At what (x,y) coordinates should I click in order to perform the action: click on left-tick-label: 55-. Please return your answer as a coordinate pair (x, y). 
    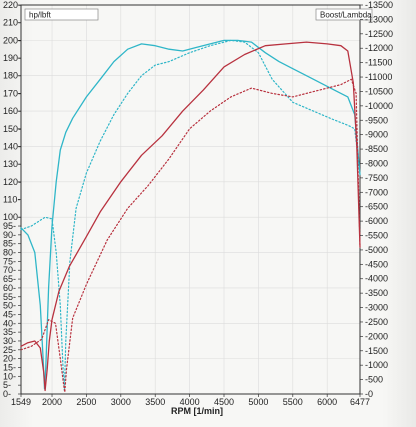
    Looking at the image, I should click on (9, 297).